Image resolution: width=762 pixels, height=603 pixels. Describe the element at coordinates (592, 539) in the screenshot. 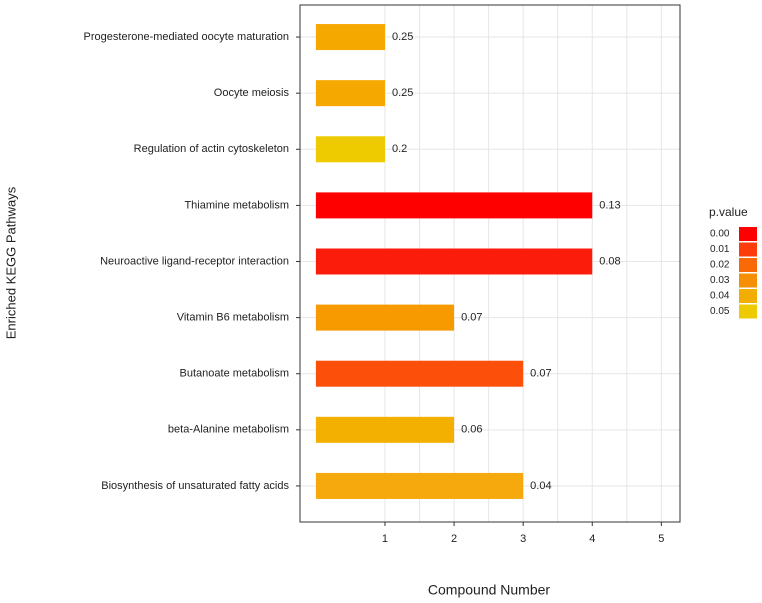

I see `x-tick-label: 4` at that location.